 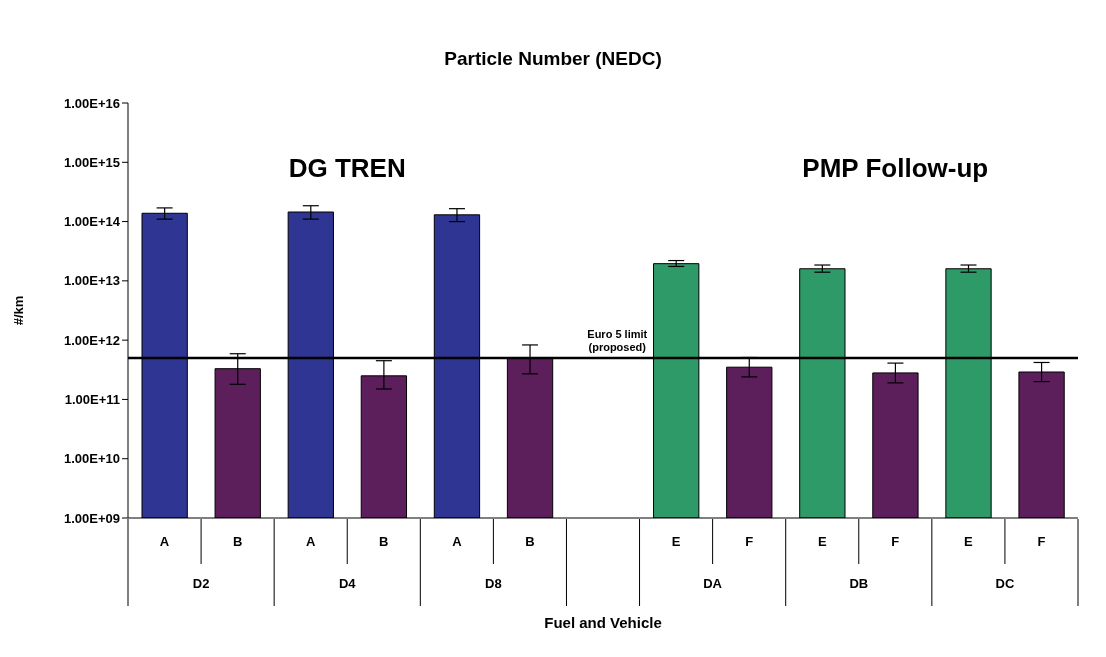 What do you see at coordinates (713, 583) in the screenshot?
I see `text: DA` at bounding box center [713, 583].